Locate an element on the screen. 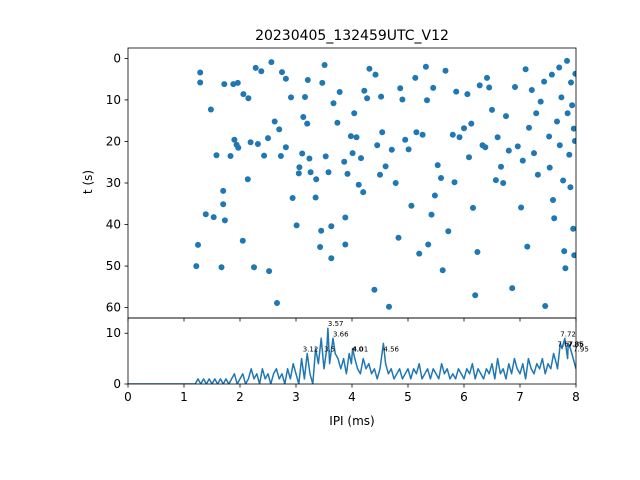 The width and height of the screenshot is (640, 480). x-tick-label: 4 is located at coordinates (352, 397).